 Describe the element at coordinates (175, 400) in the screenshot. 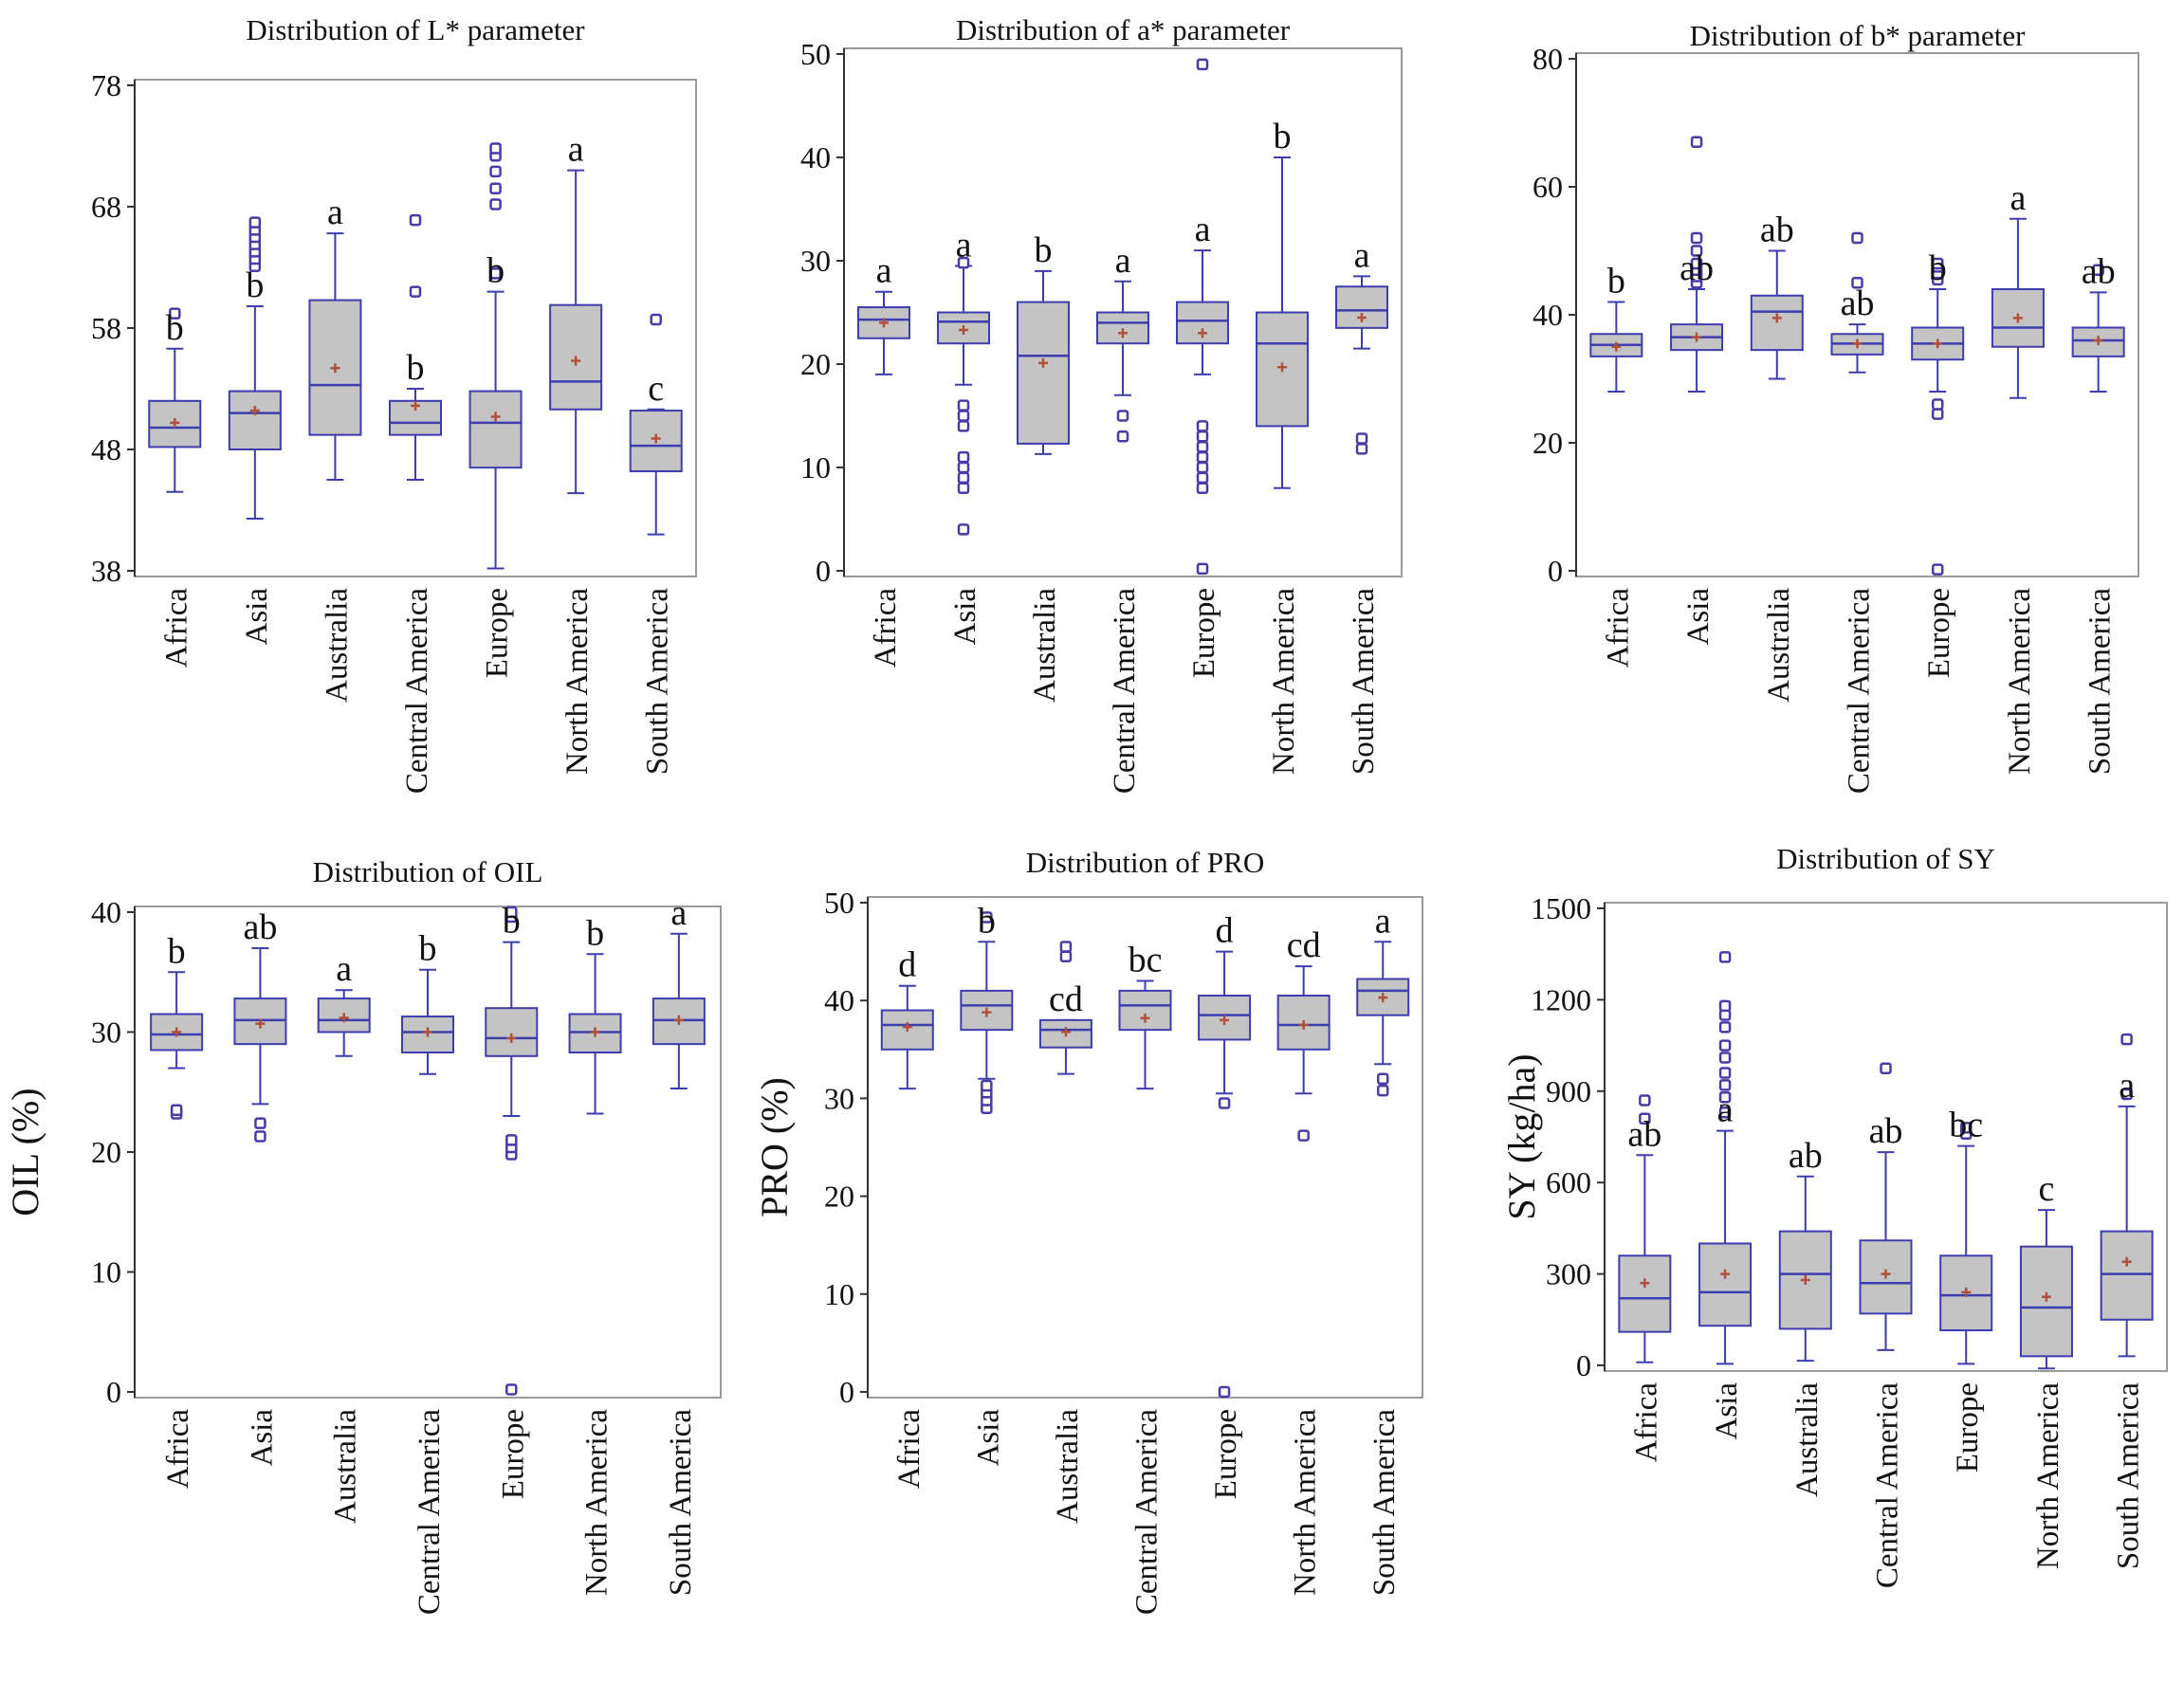

I see `box-africa: b` at that location.